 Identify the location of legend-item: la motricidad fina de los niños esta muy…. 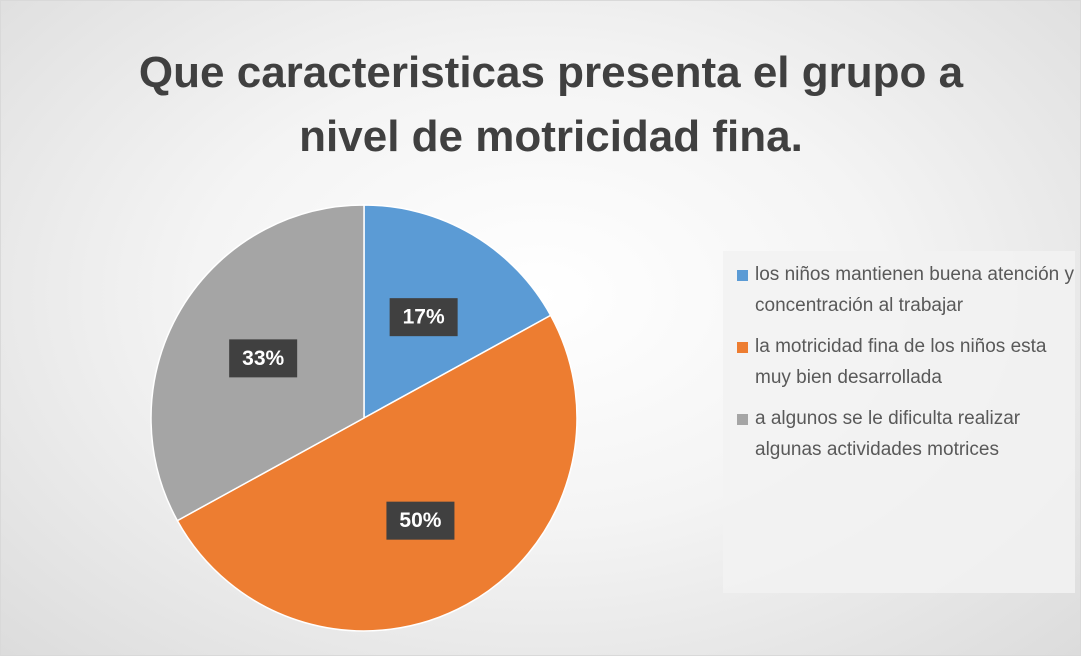
(899, 362).